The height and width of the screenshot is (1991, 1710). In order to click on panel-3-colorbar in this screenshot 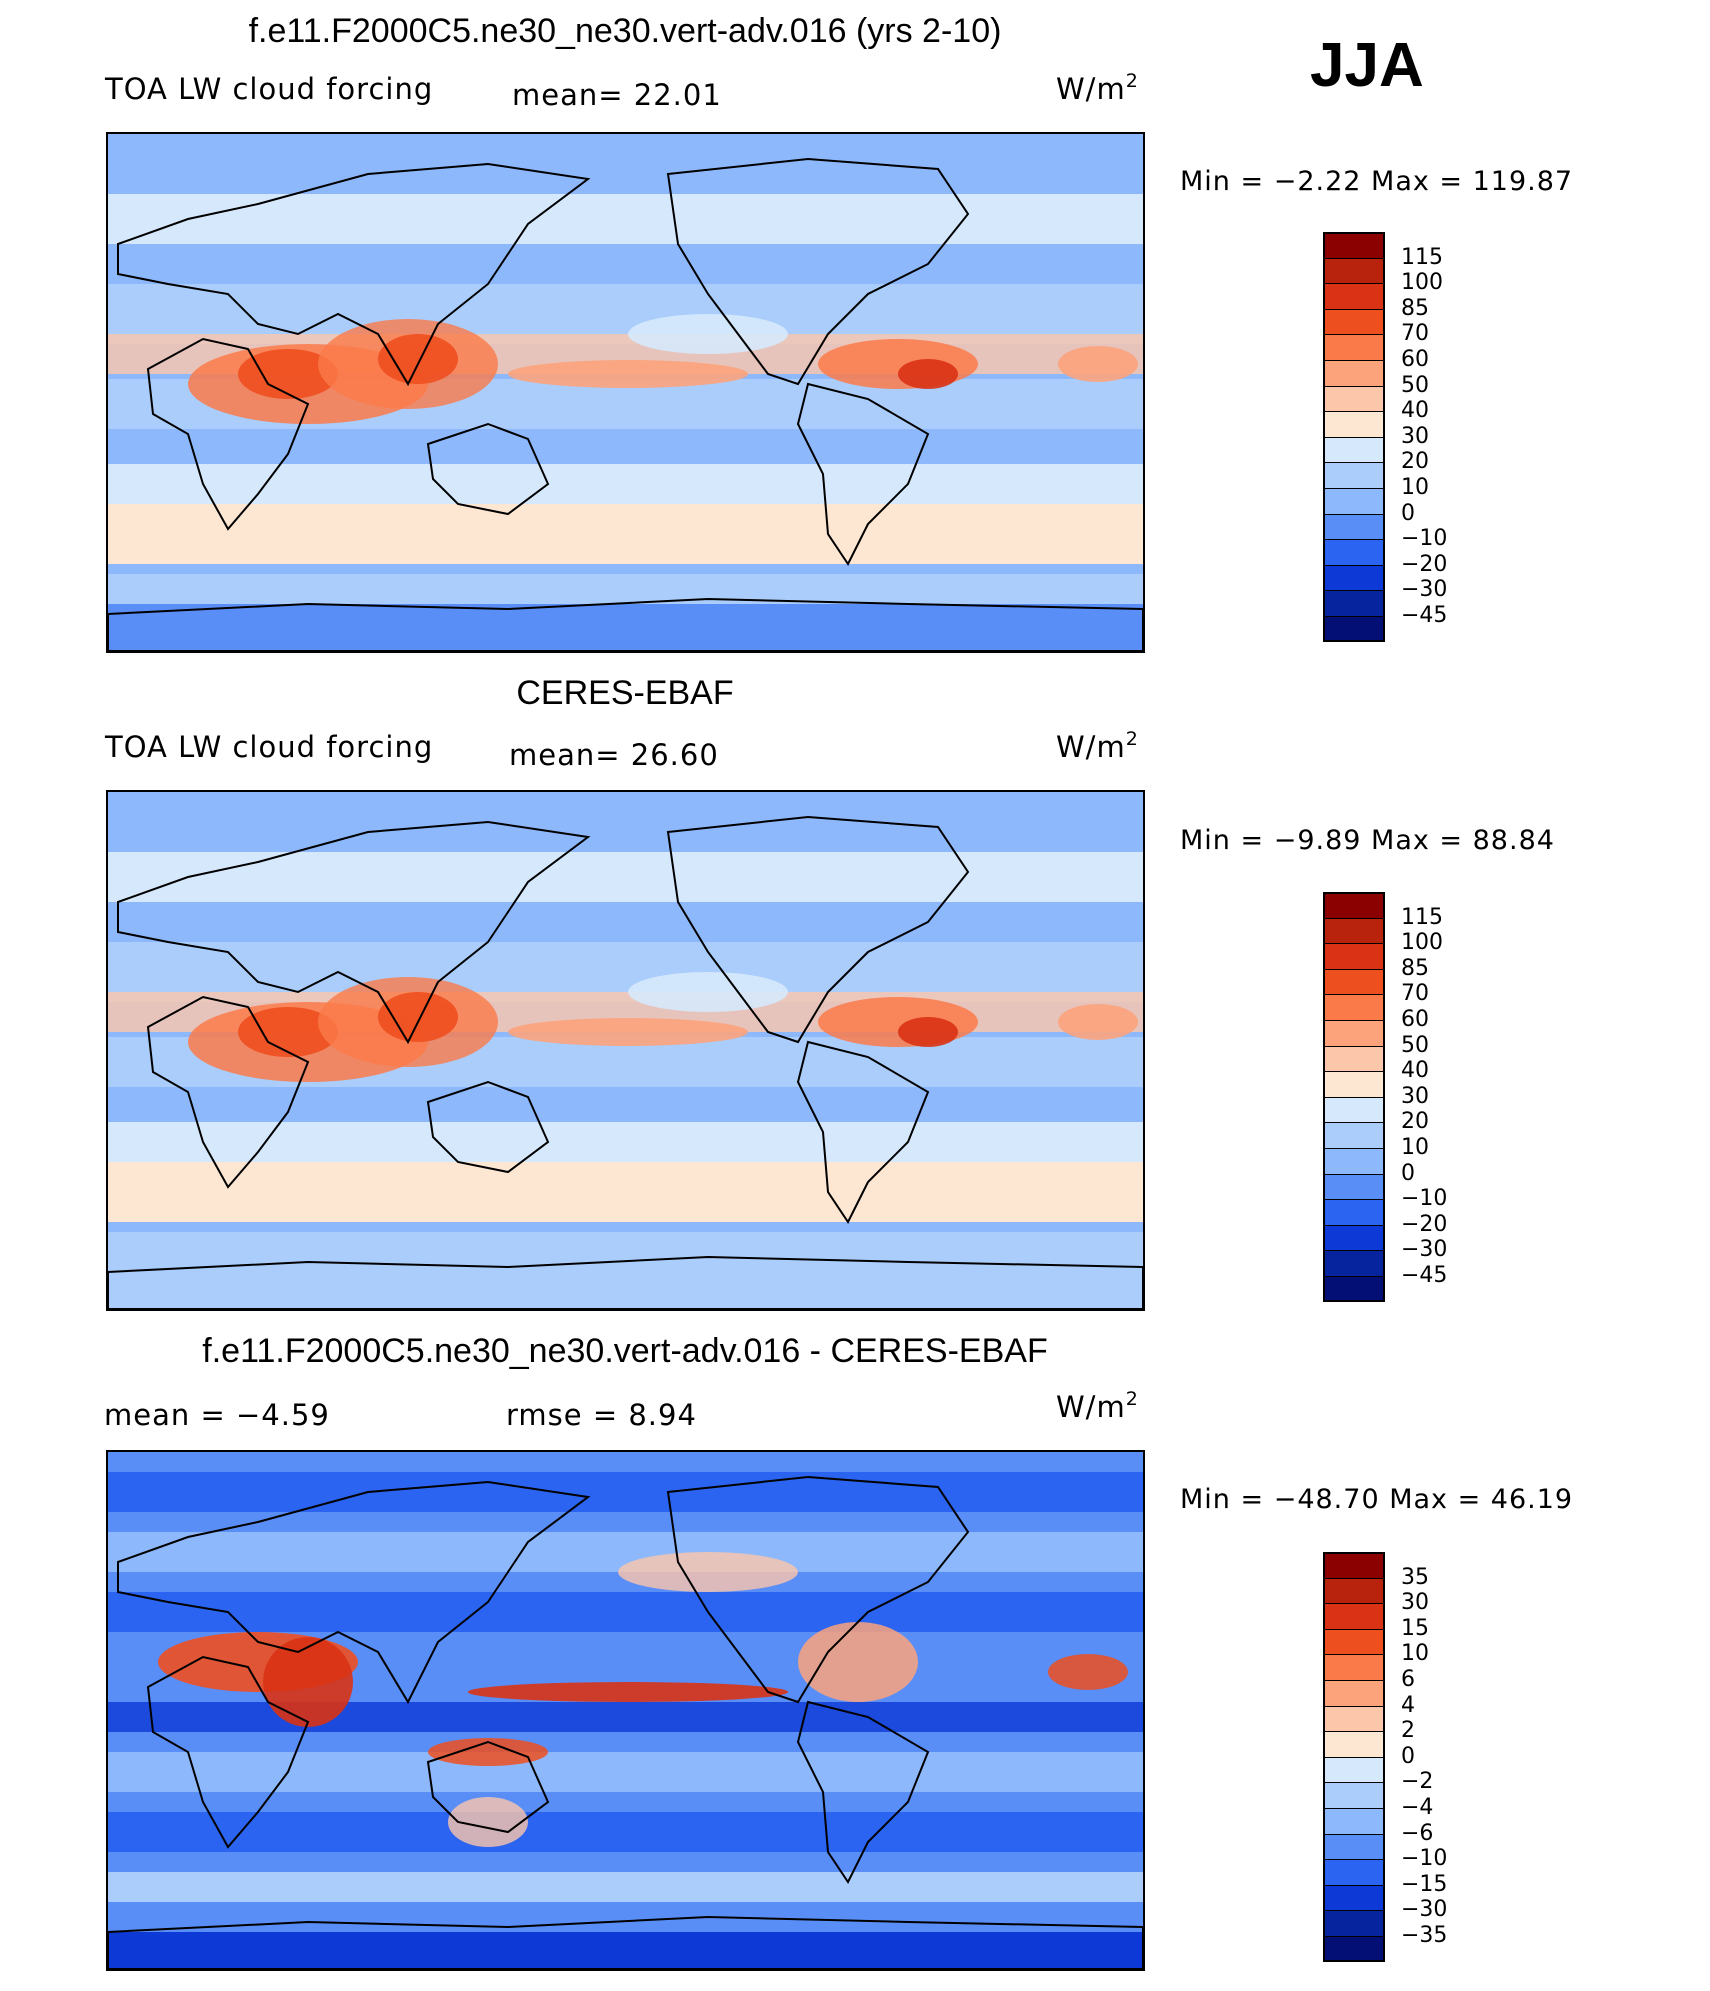, I will do `click(1354, 1757)`.